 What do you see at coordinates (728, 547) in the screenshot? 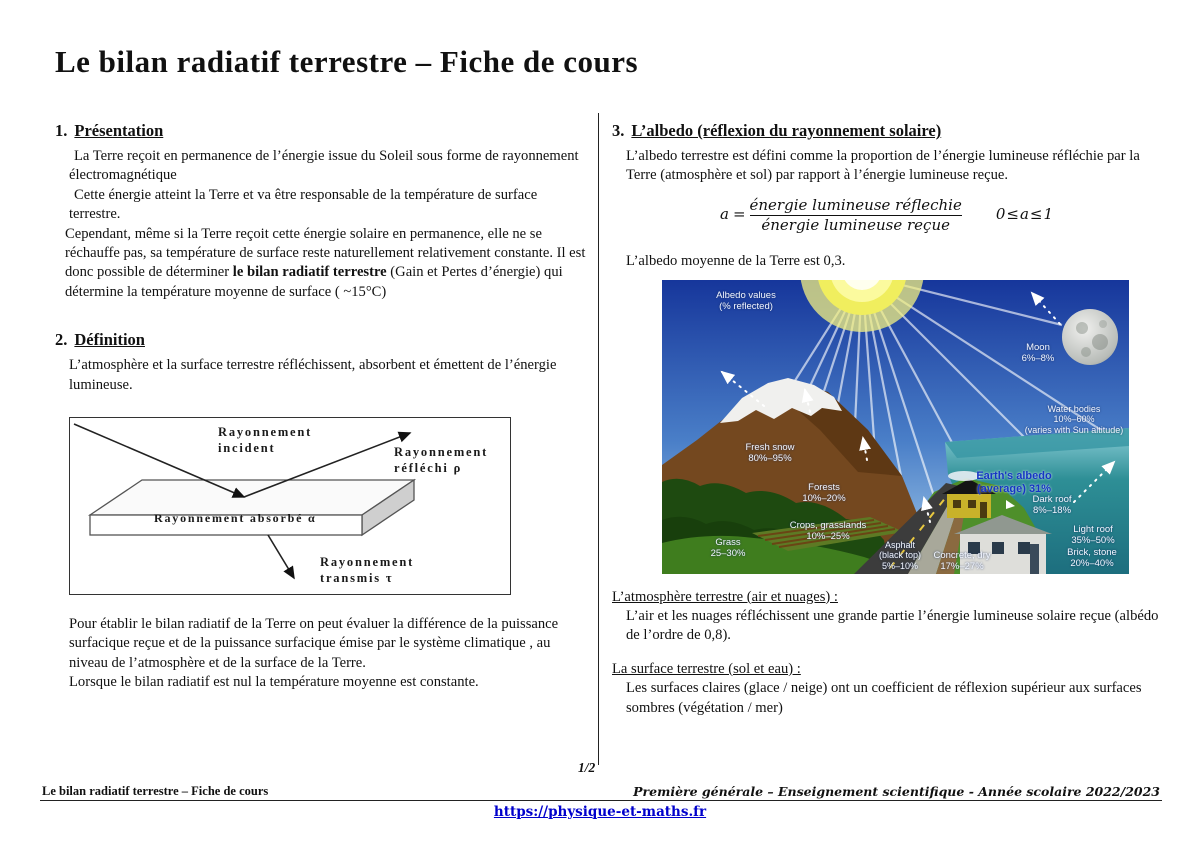
I see `figure-label-grass: Grass 25–30%` at bounding box center [728, 547].